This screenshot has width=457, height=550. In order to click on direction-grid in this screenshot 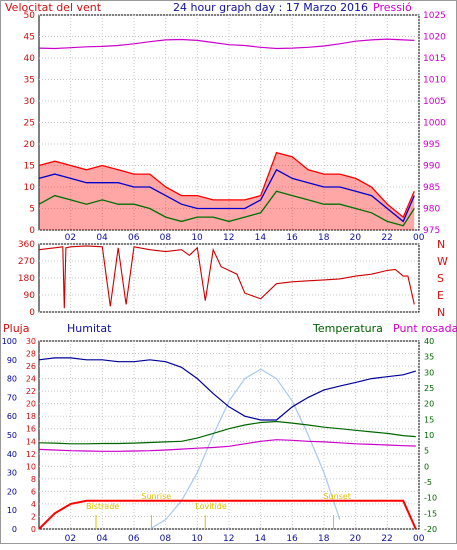, I will do `click(229, 278)`.